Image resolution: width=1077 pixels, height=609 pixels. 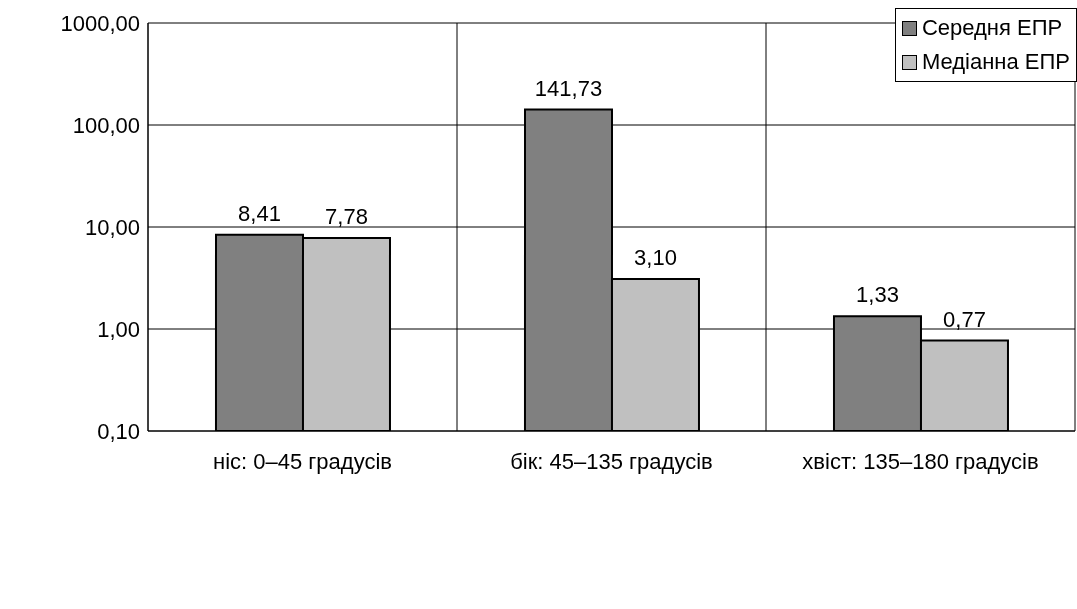 I want to click on data-label: 7,78, so click(x=346, y=217).